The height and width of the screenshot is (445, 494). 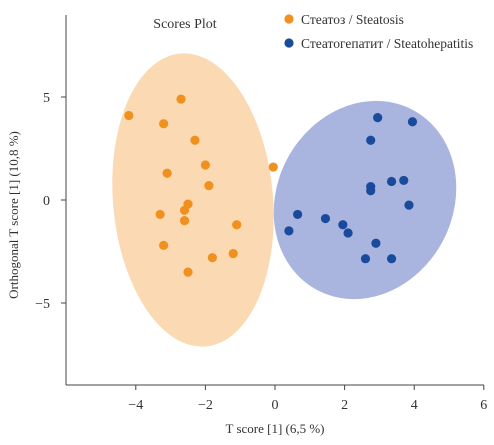 What do you see at coordinates (46, 201) in the screenshot?
I see `y-tick-label: 0` at bounding box center [46, 201].